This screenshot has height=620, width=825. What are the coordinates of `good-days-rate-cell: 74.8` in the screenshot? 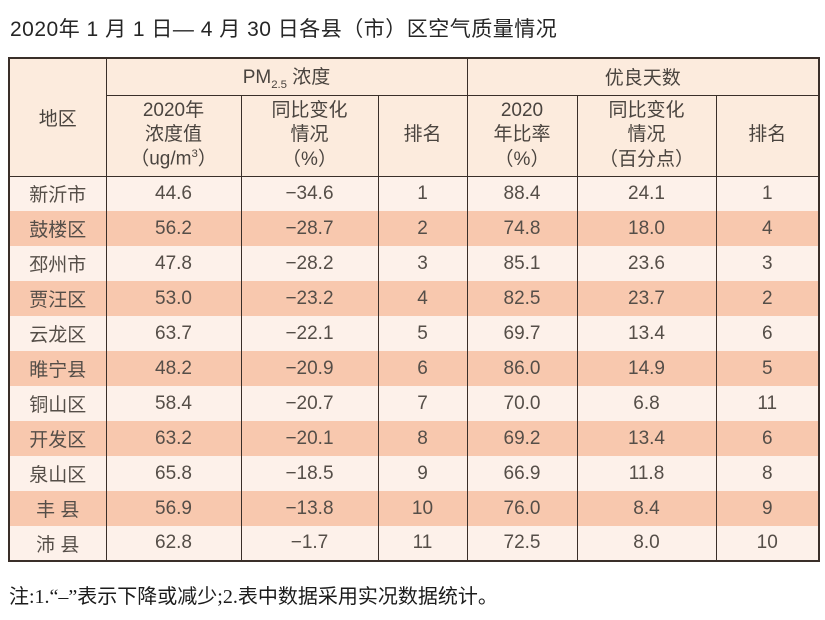 It's located at (522, 228).